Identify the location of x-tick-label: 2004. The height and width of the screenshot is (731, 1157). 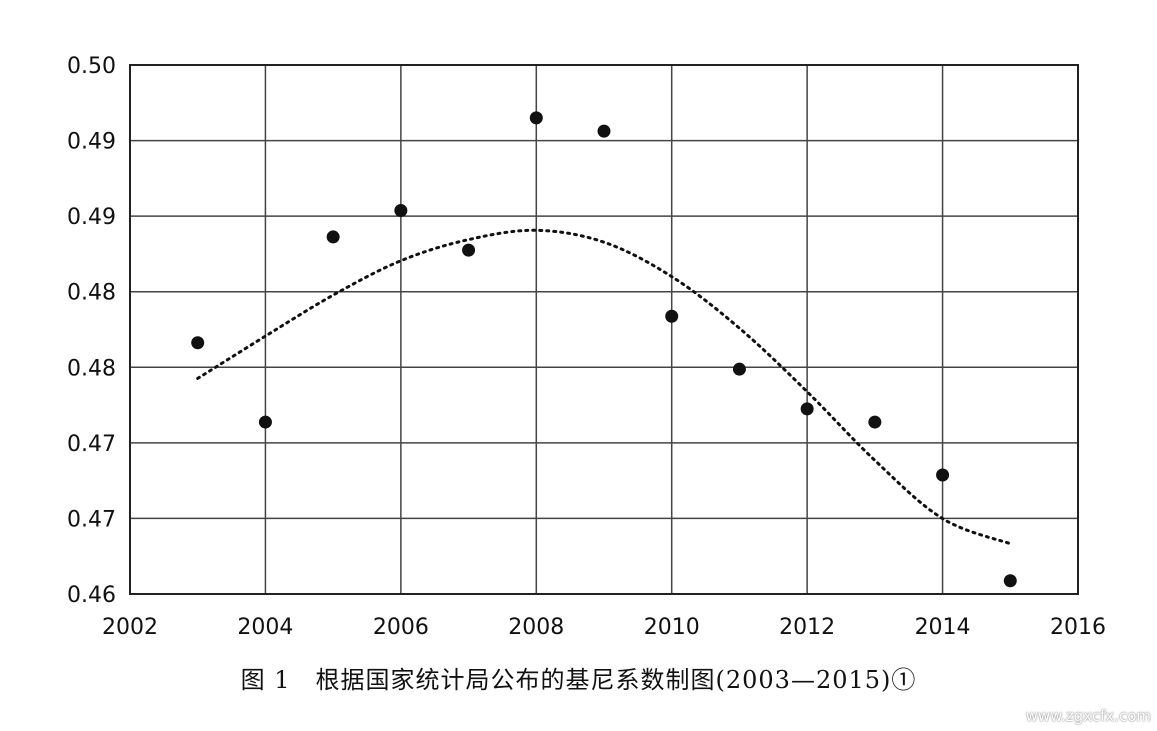
(265, 627).